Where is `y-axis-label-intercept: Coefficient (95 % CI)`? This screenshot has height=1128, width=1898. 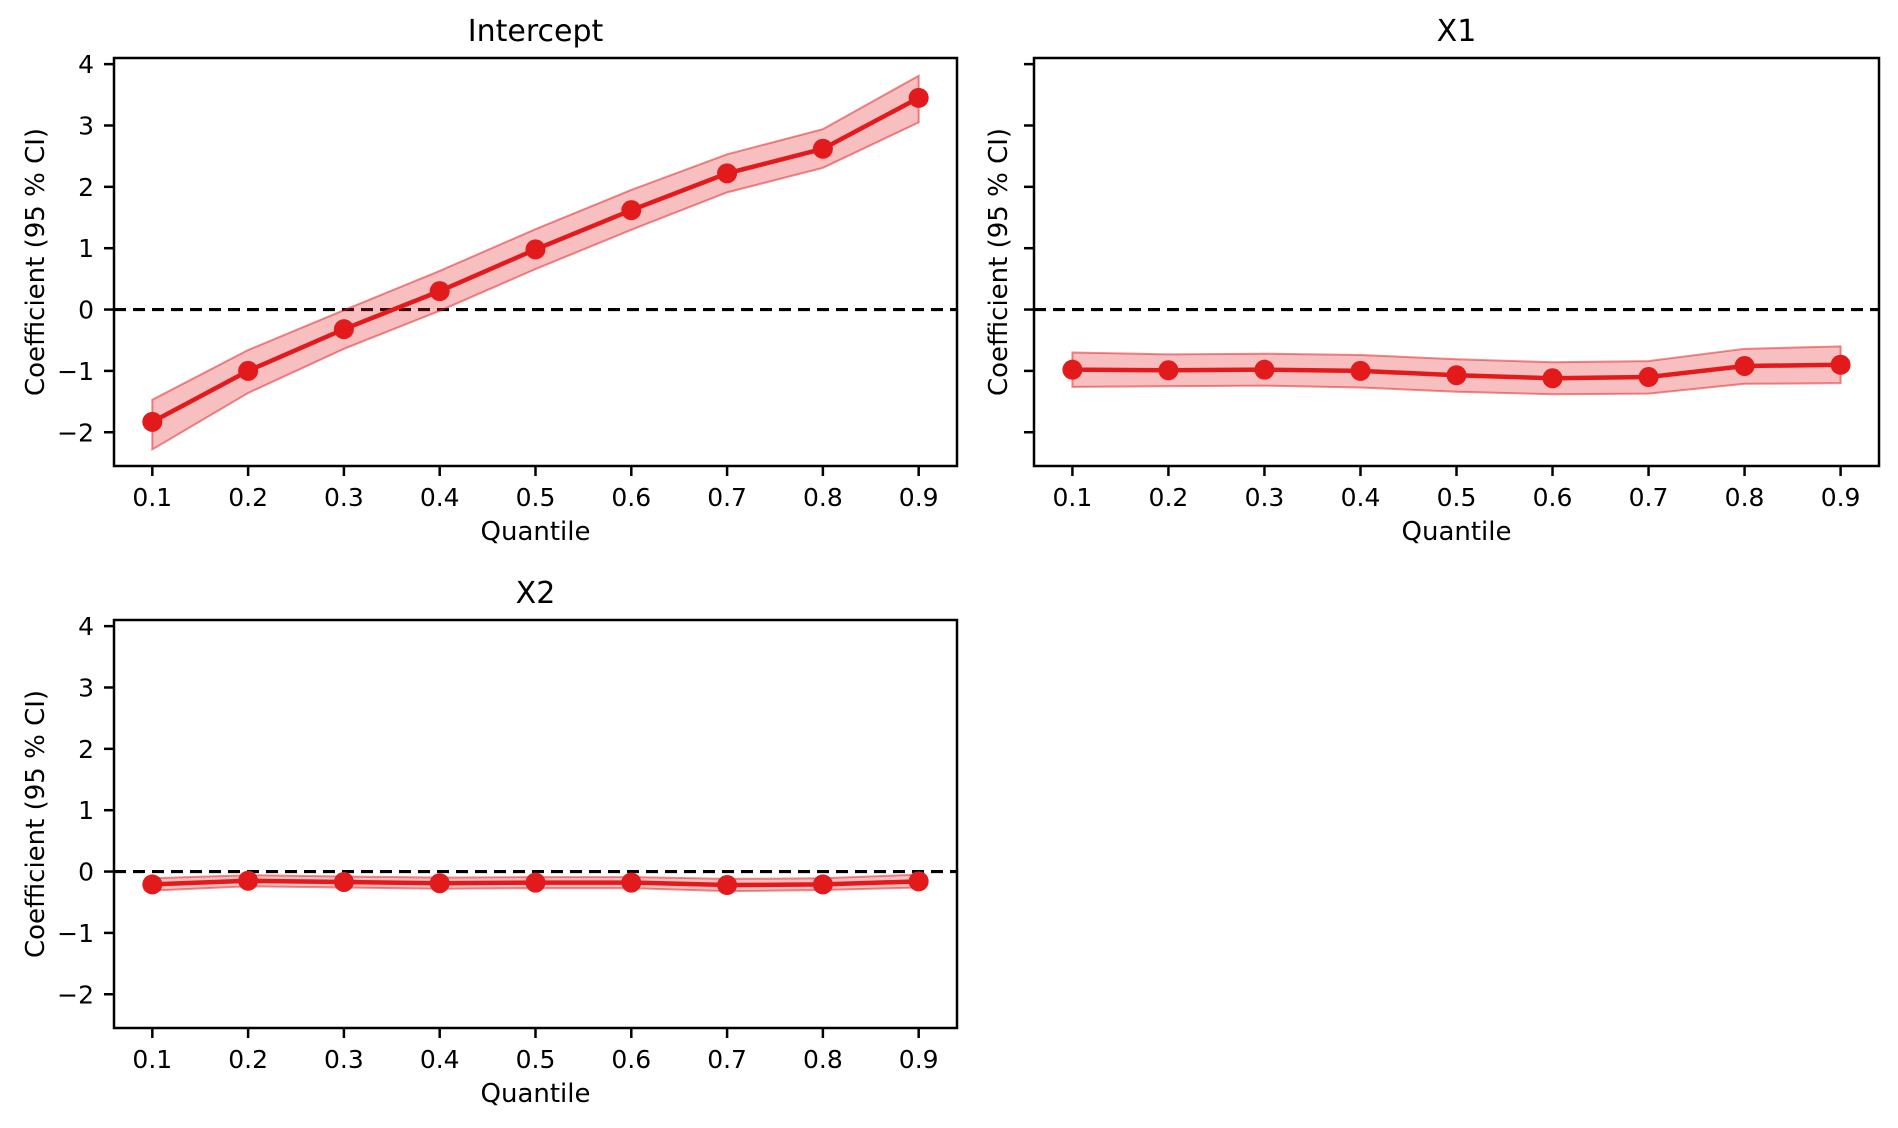
y-axis-label-intercept: Coefficient (95 % CI) is located at coordinates (36, 262).